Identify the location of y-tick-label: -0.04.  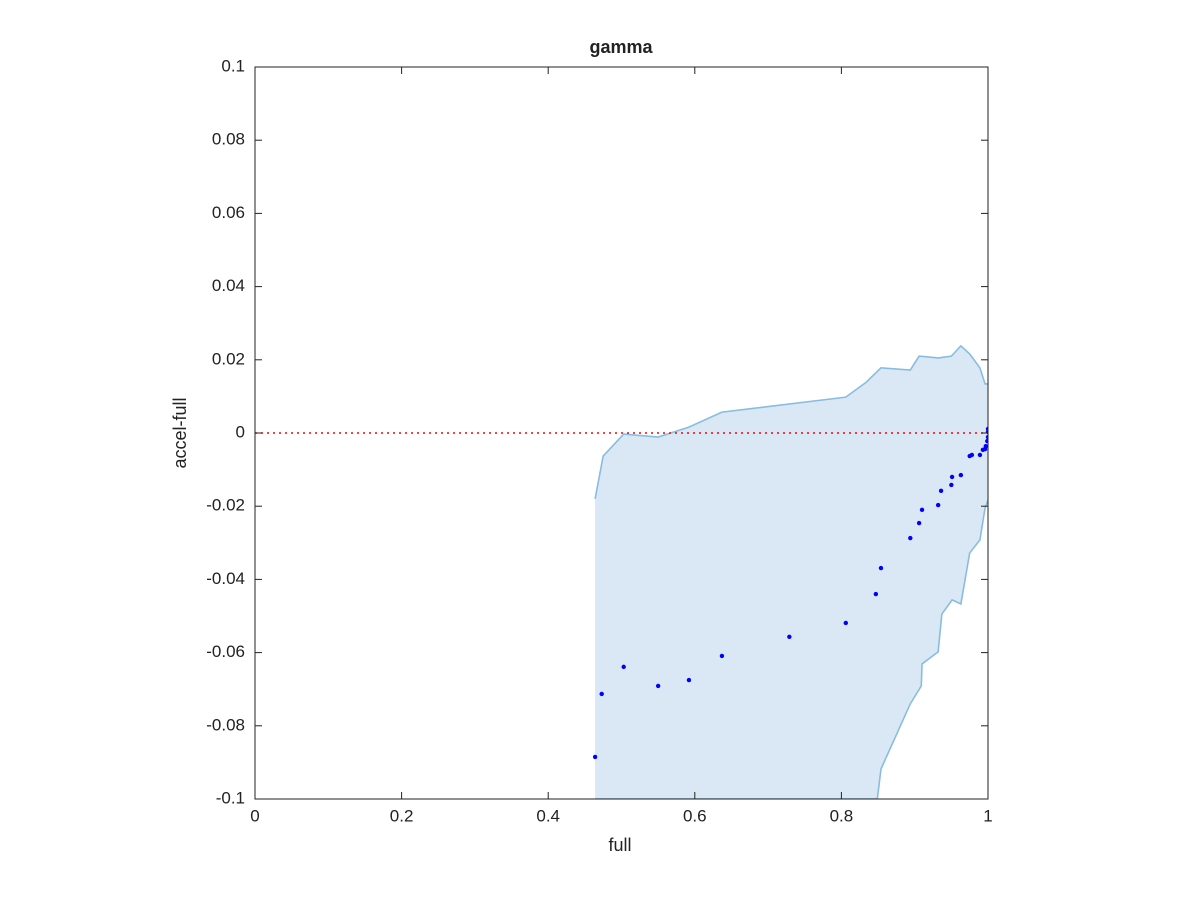
(225, 578).